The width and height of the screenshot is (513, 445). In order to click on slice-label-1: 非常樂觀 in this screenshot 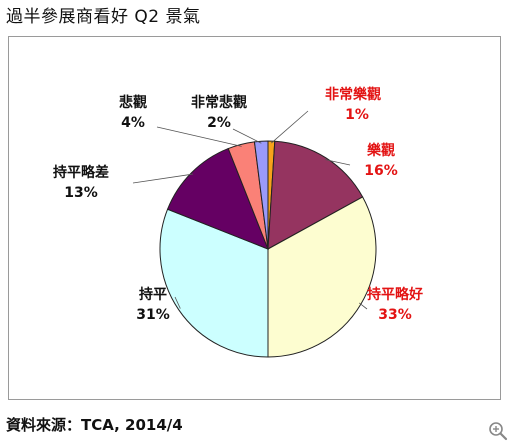, I will do `click(353, 94)`.